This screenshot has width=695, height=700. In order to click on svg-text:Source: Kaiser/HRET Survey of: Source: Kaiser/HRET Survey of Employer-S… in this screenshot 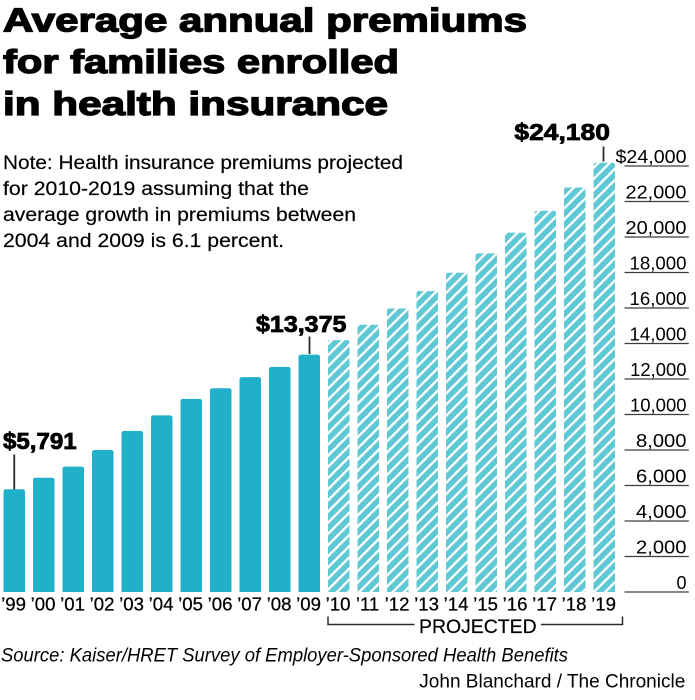, I will do `click(284, 656)`.